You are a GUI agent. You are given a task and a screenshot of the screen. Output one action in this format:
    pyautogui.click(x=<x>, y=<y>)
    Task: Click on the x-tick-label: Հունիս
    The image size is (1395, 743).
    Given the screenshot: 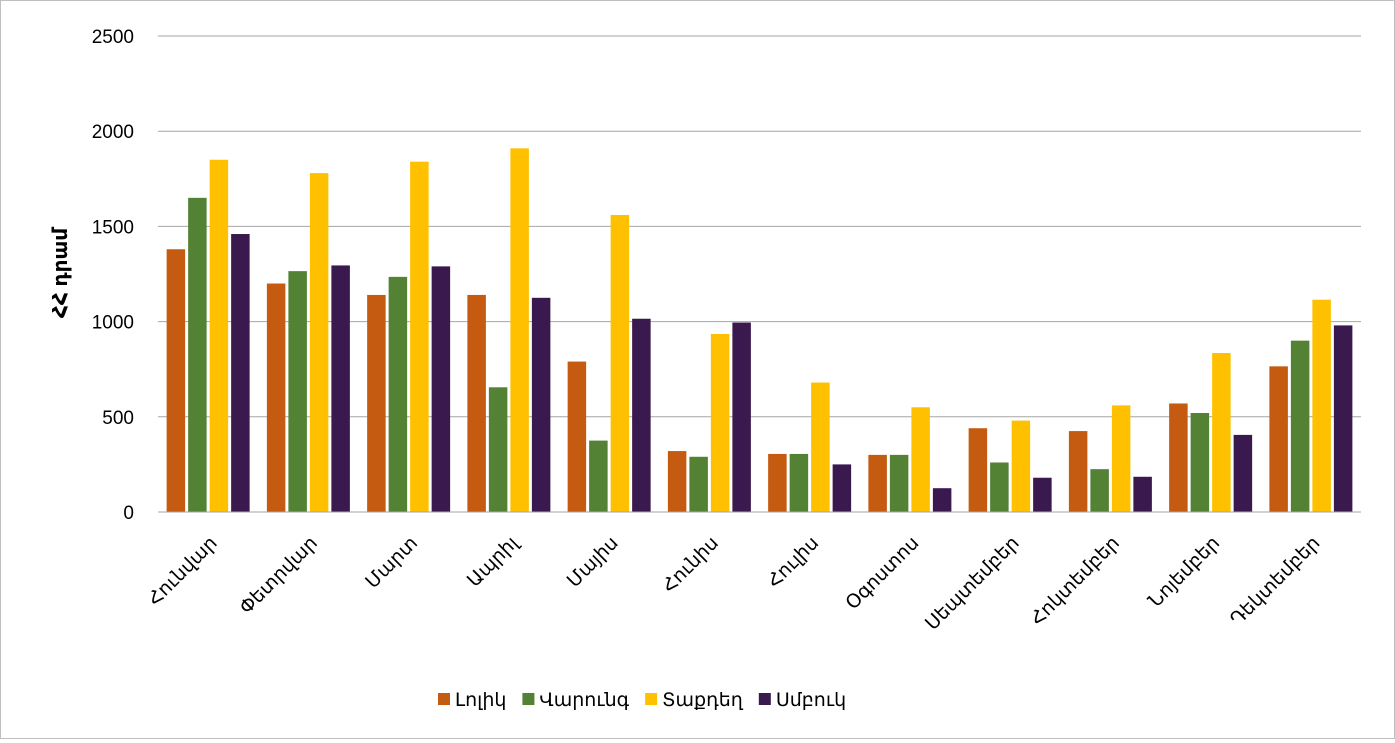 What is the action you would take?
    pyautogui.click(x=691, y=565)
    